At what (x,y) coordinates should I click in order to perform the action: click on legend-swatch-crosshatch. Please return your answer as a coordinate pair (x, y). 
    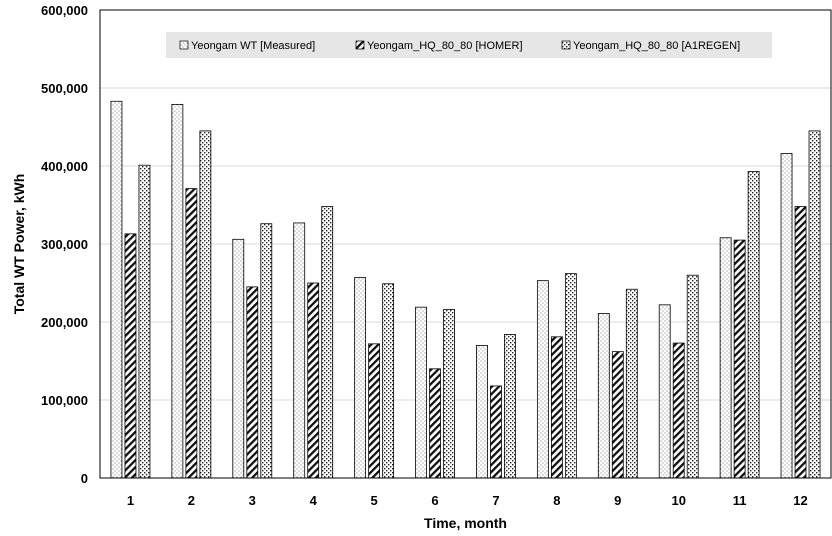
    Looking at the image, I should click on (566, 45).